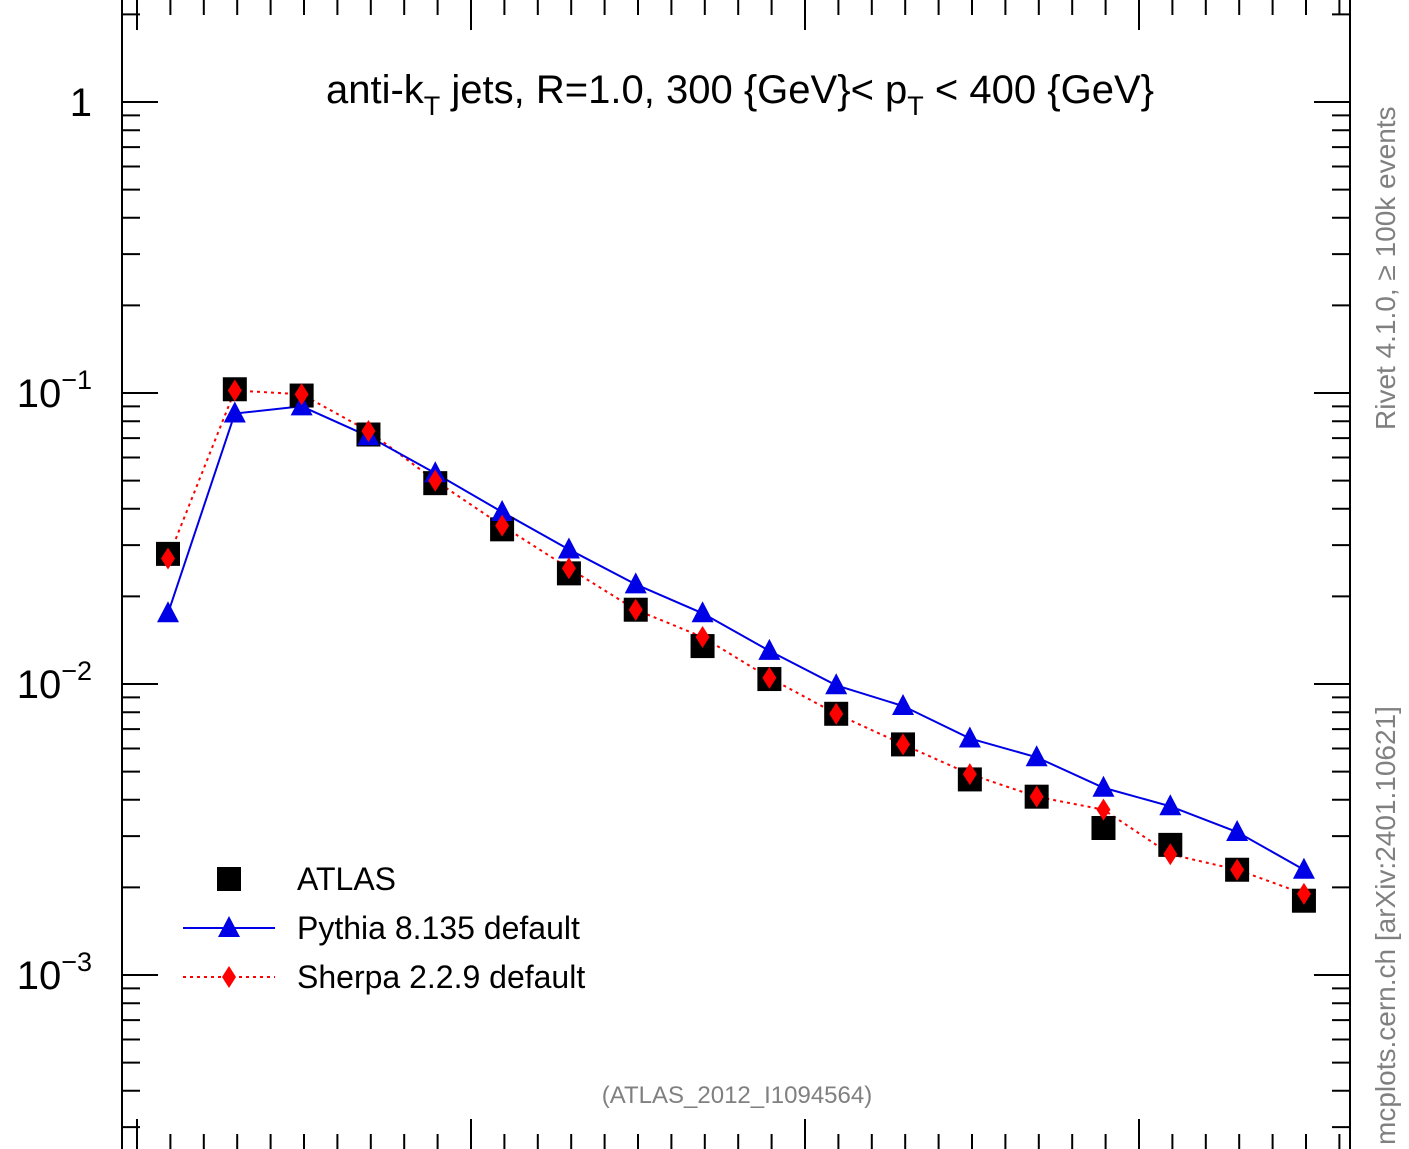 The image size is (1409, 1149). I want to click on side-text-bottom: mcplots.cern.ch [arXiv:2401.10621], so click(1385, 925).